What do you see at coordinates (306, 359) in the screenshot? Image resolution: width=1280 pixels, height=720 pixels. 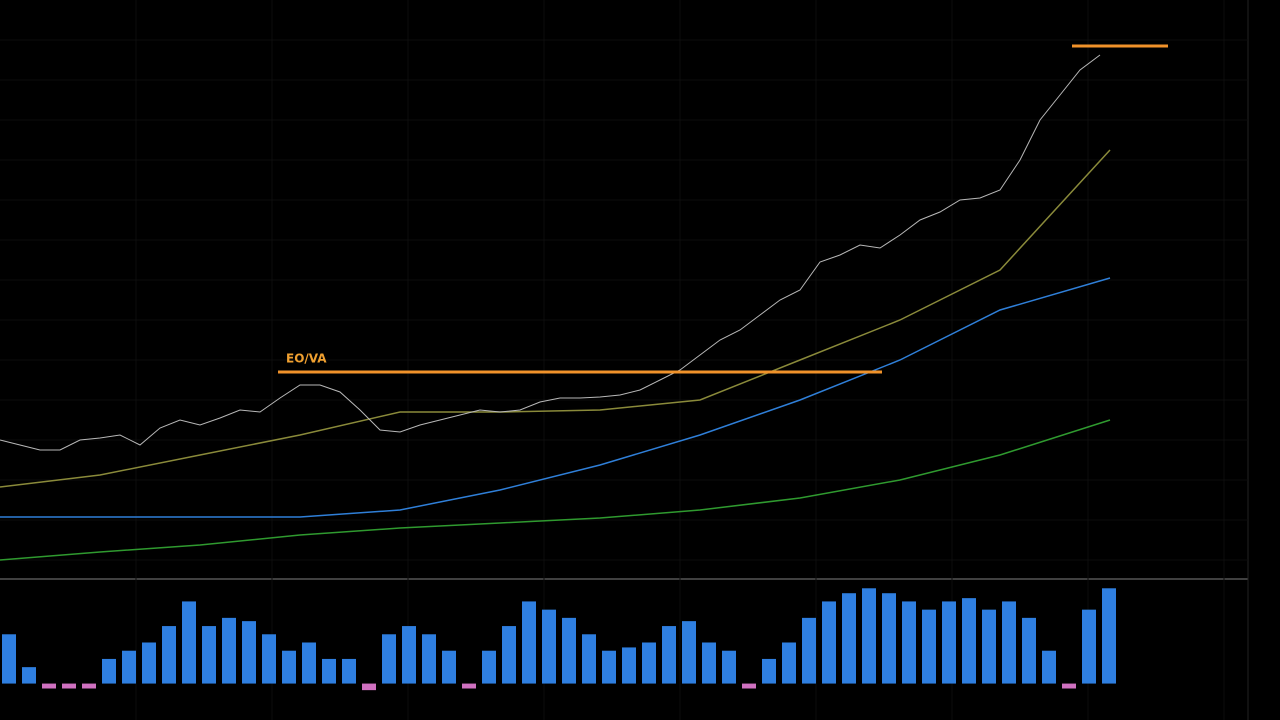 I see `level-annotation: EO/VA` at bounding box center [306, 359].